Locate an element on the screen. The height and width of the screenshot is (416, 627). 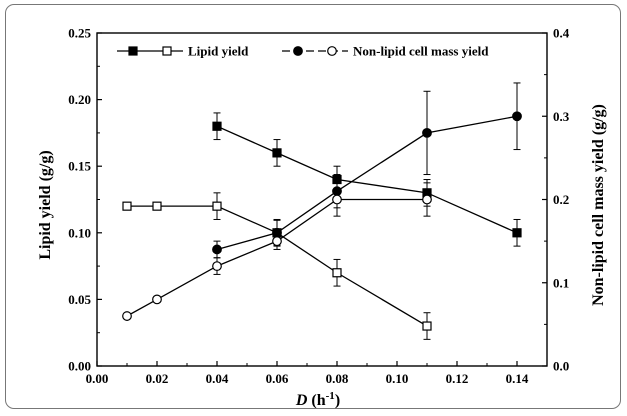
y-right-tick-label: 0.1 is located at coordinates (561, 282).